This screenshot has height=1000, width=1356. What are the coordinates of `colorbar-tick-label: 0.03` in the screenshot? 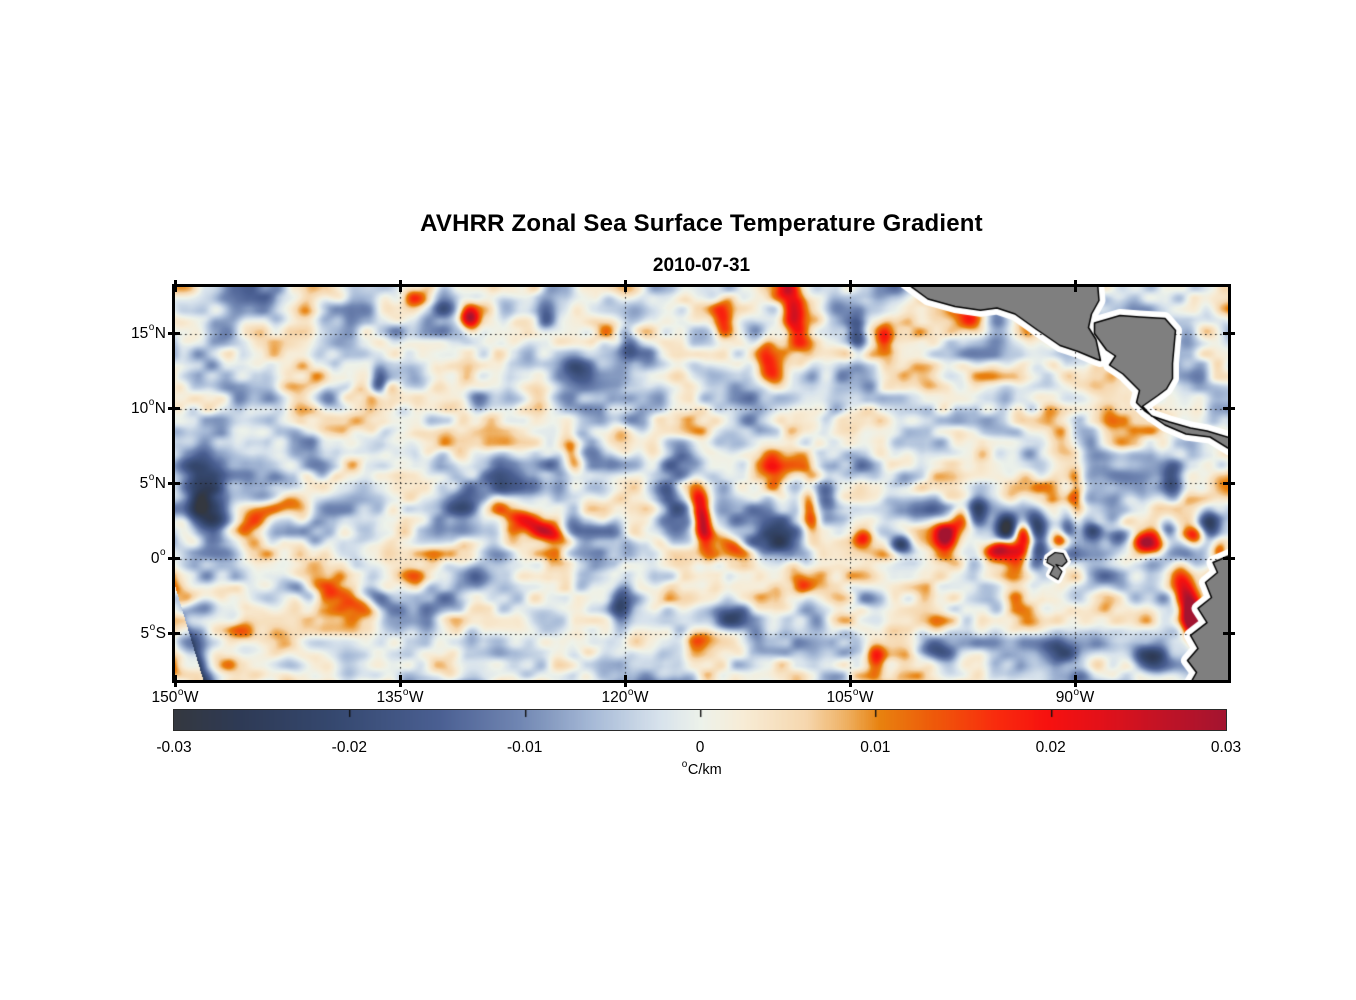 It's located at (1226, 747).